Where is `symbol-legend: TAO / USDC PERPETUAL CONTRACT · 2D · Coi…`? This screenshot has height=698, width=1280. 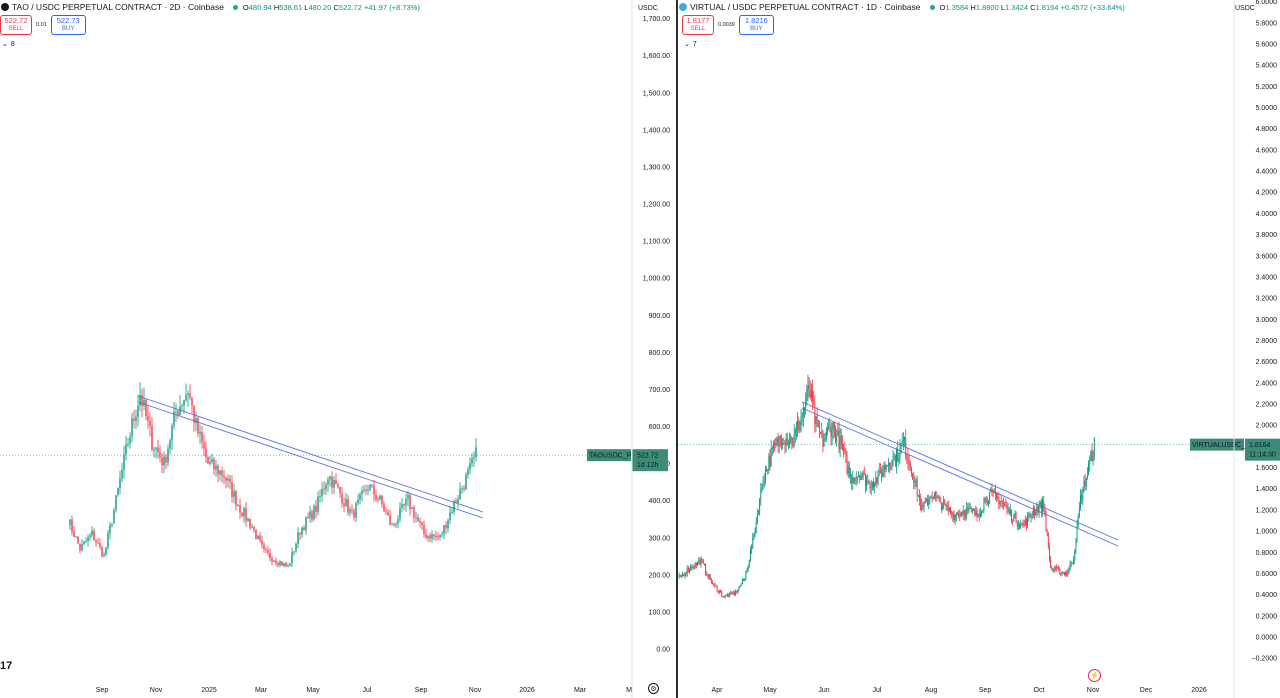 symbol-legend: TAO / USDC PERPETUAL CONTRACT · 2D · Coi… is located at coordinates (210, 7).